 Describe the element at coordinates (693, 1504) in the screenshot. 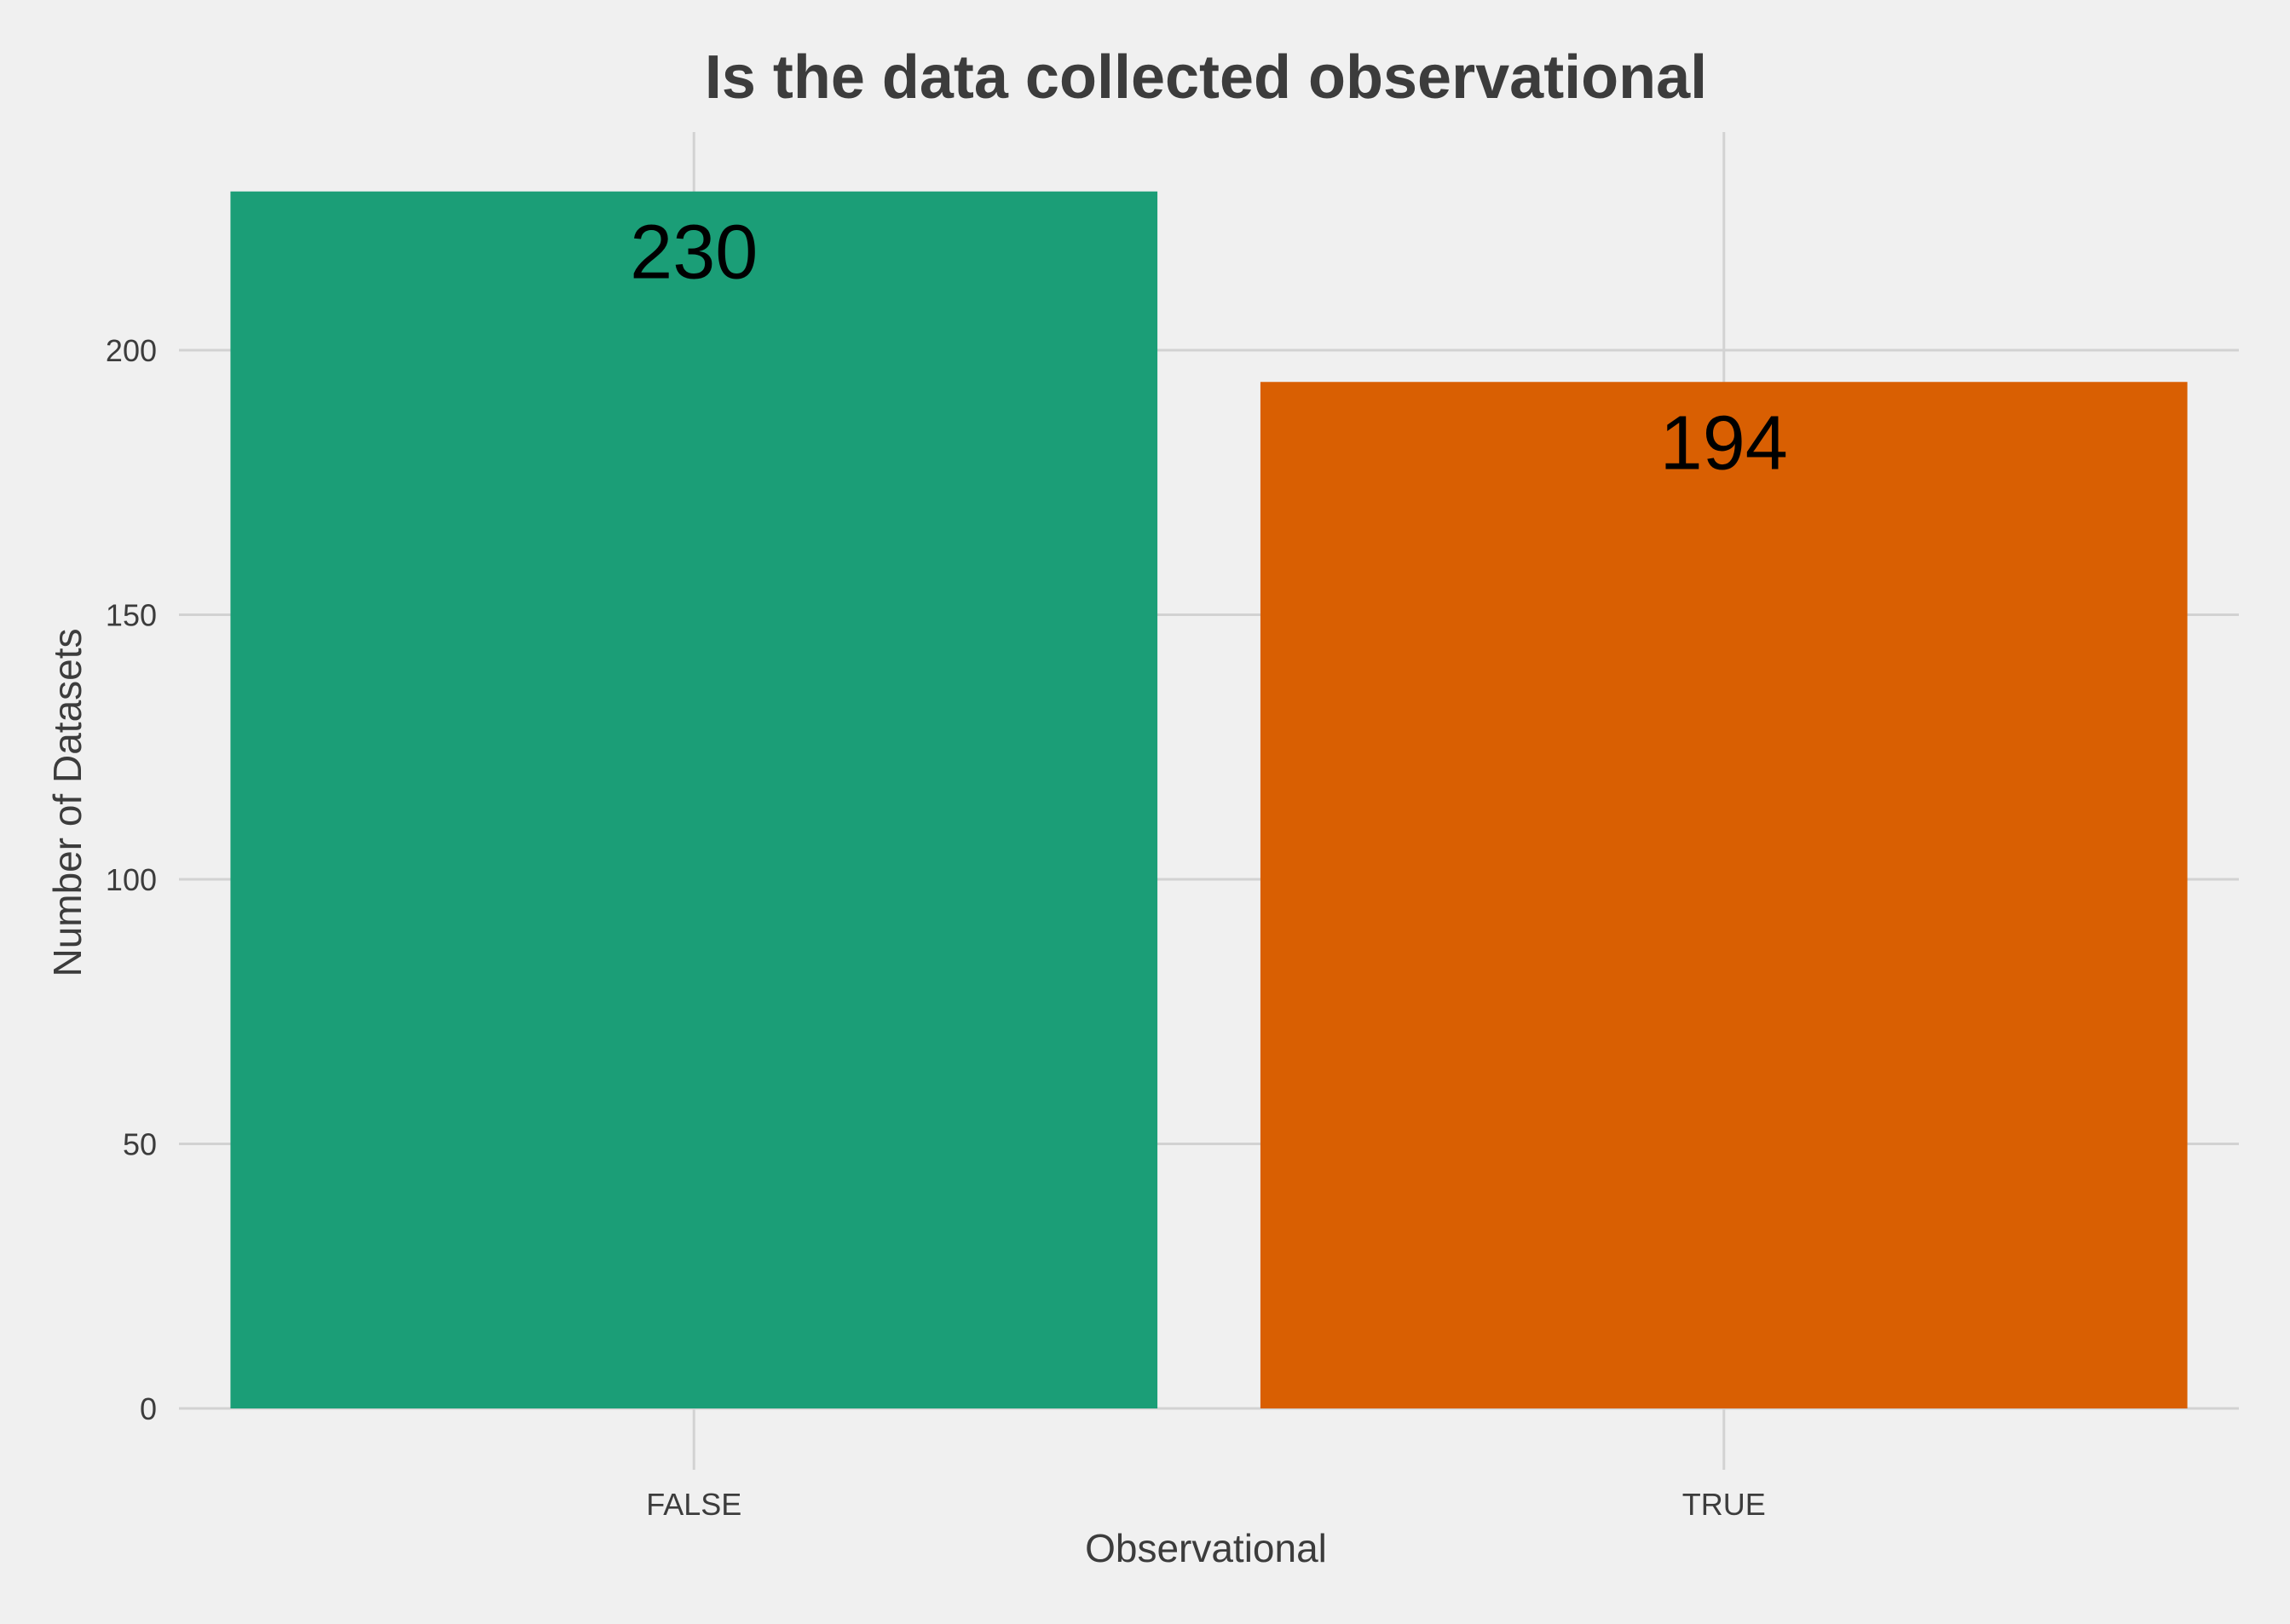

I see `x-tick-label: FALSE` at that location.